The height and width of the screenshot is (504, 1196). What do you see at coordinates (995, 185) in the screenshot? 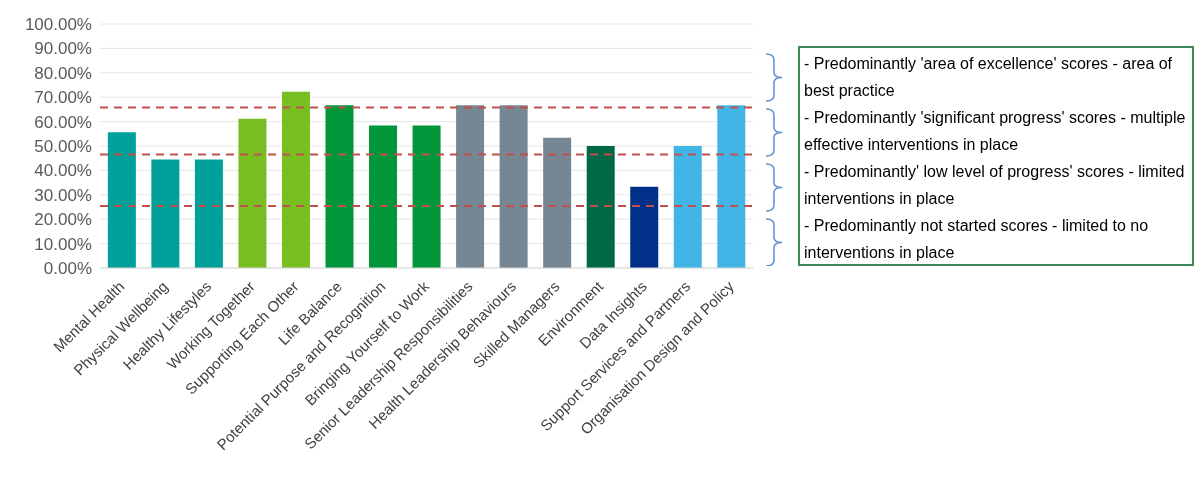
I see `text: - Predominantly' low level of progress' scores - limited interventions in place` at bounding box center [995, 185].